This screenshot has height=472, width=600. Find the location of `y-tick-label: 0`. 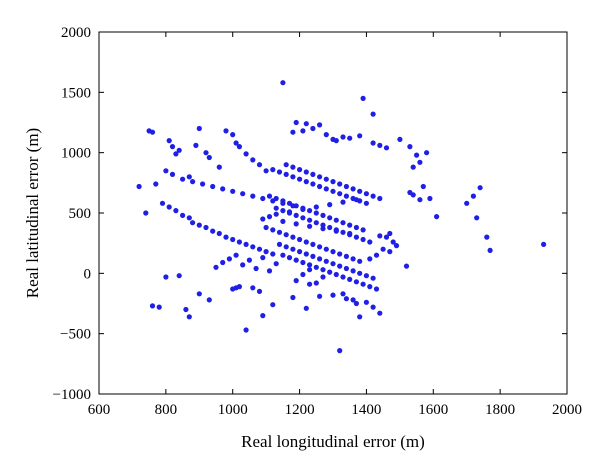

y-tick-label: 0 is located at coordinates (88, 274).